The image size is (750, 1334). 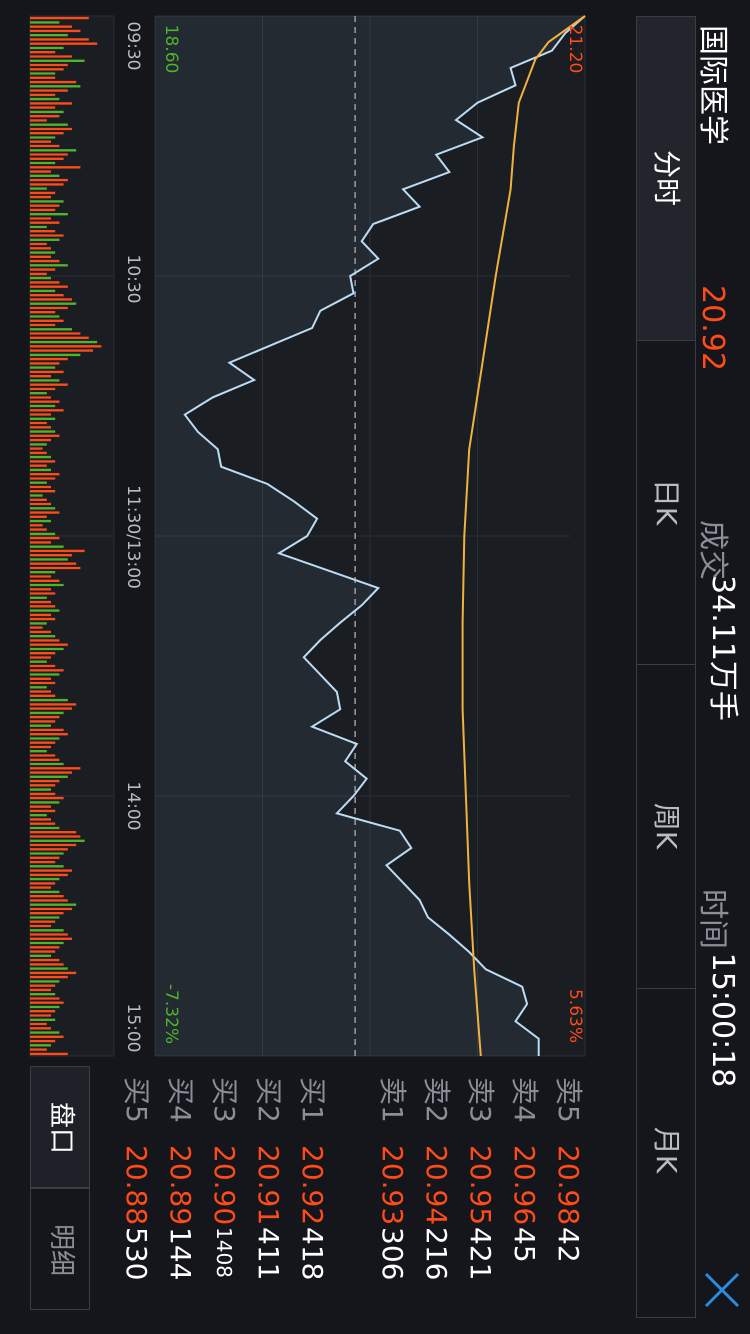 I want to click on order-price: 20.96, so click(x=524, y=1185).